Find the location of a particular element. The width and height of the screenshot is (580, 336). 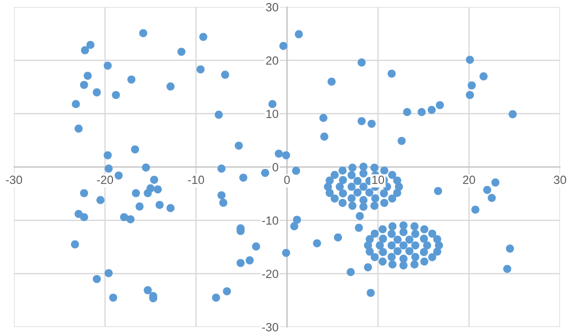

x-tick-label: 10 is located at coordinates (378, 180).